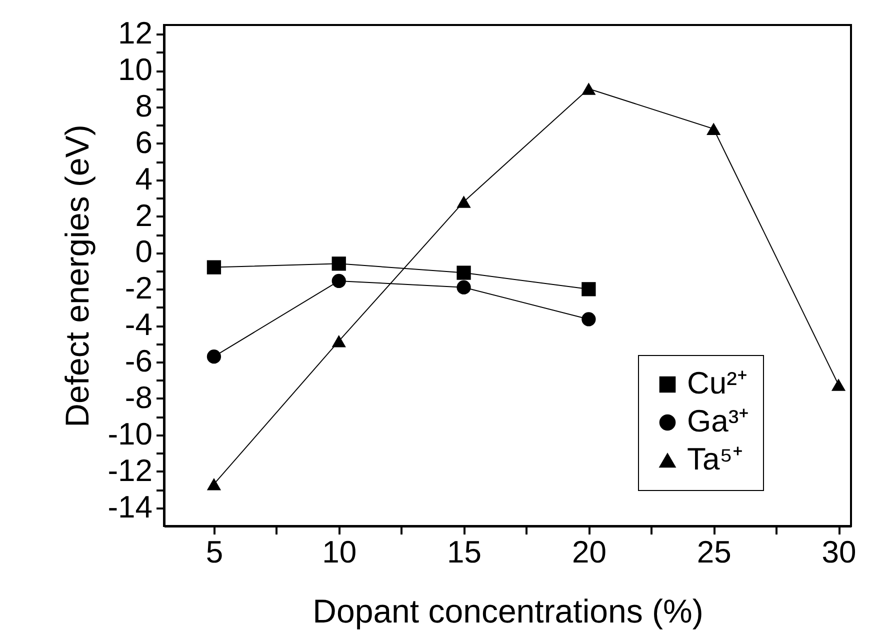 The image size is (869, 643). I want to click on y-tick-label: 4, so click(143, 178).